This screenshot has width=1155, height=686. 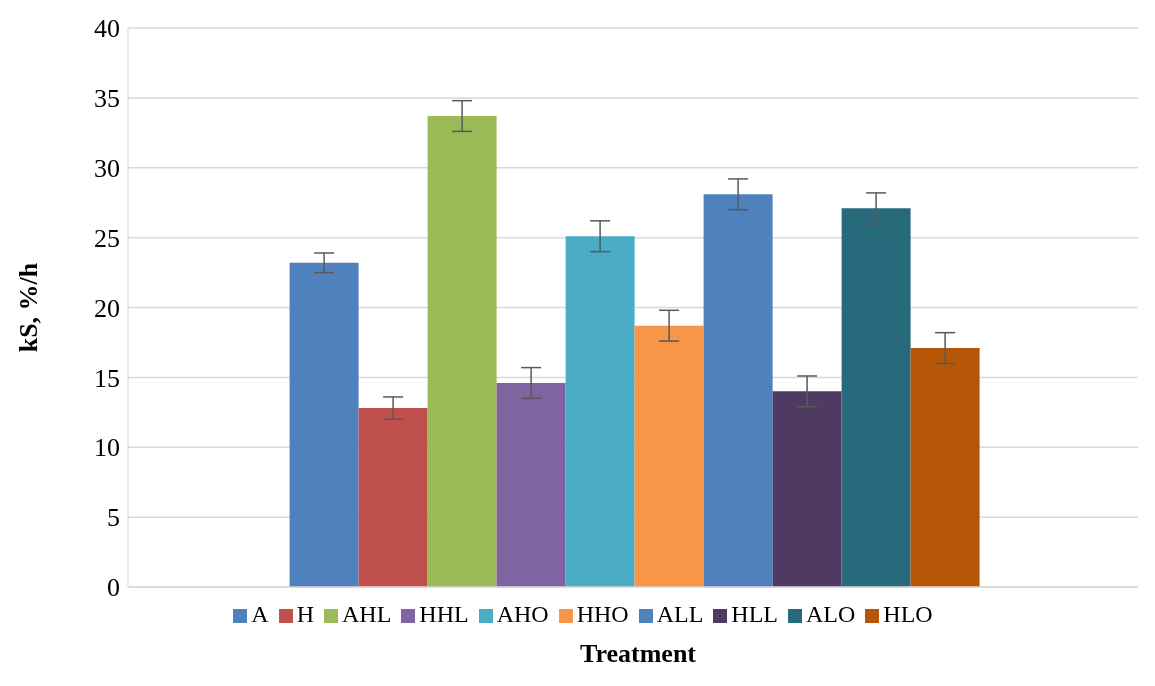 I want to click on legend-label: HHO, so click(x=602, y=614).